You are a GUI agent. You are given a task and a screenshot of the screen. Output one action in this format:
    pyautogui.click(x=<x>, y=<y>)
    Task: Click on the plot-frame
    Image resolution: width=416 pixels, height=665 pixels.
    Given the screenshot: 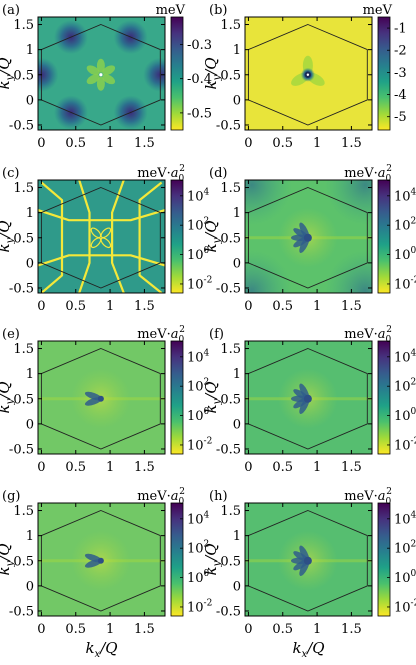 What is the action you would take?
    pyautogui.click(x=308, y=236)
    